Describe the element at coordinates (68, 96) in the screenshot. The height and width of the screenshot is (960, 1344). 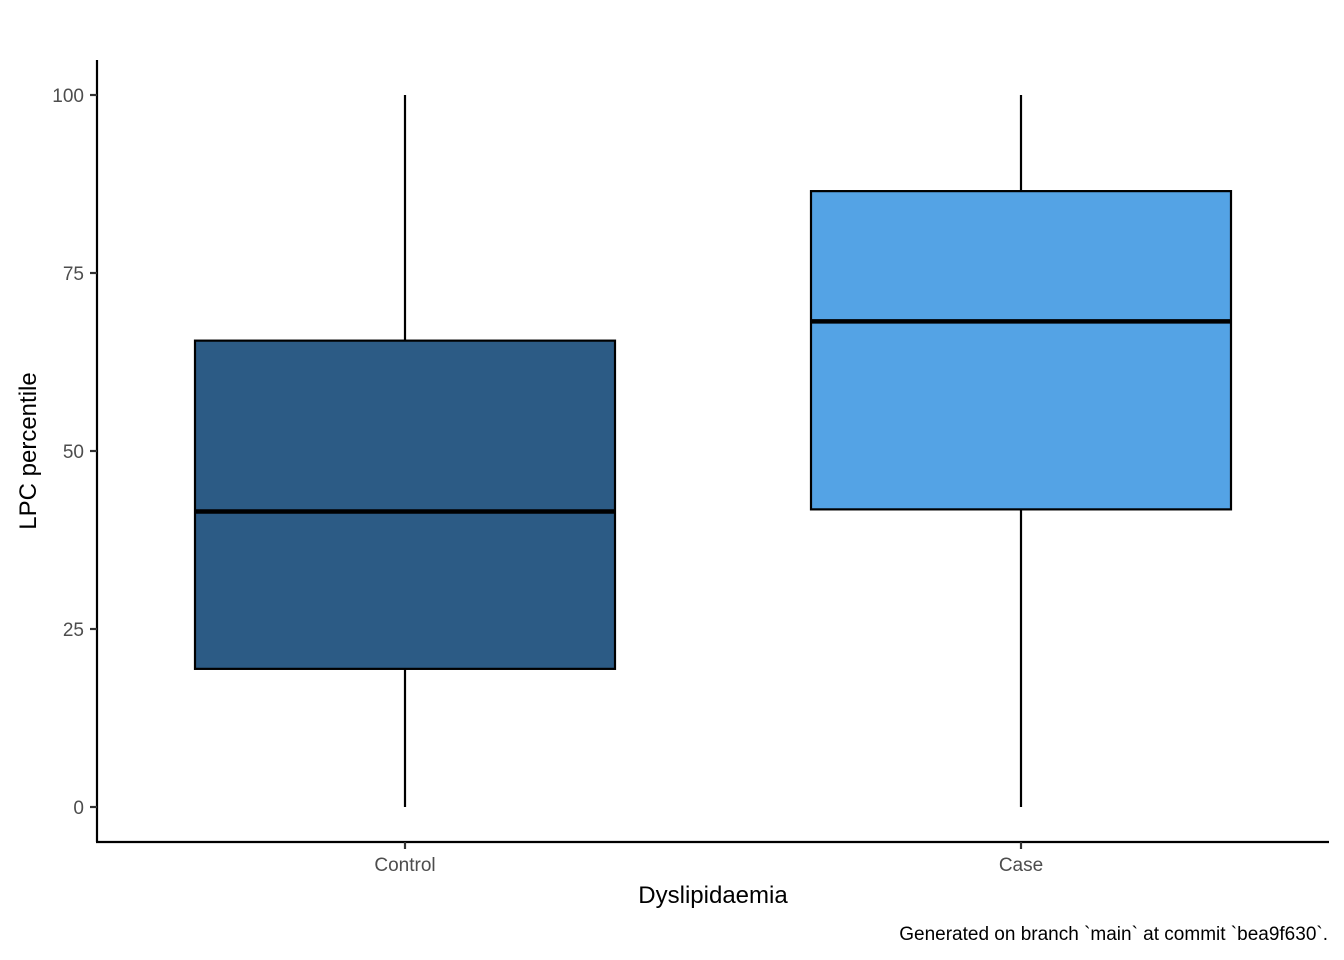
I see `y-tick-label: 100` at that location.